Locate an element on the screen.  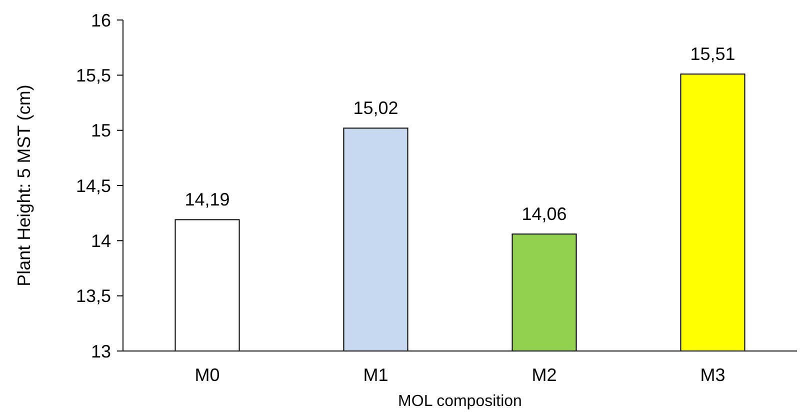
x-tick-label: M3 is located at coordinates (713, 375).